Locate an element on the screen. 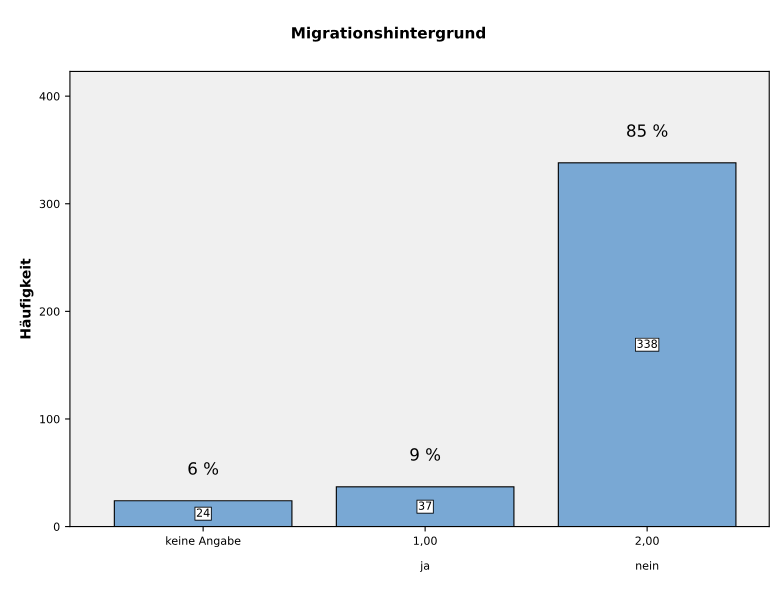 The height and width of the screenshot is (595, 777). y-axis-title: Häufigkeit is located at coordinates (27, 298).